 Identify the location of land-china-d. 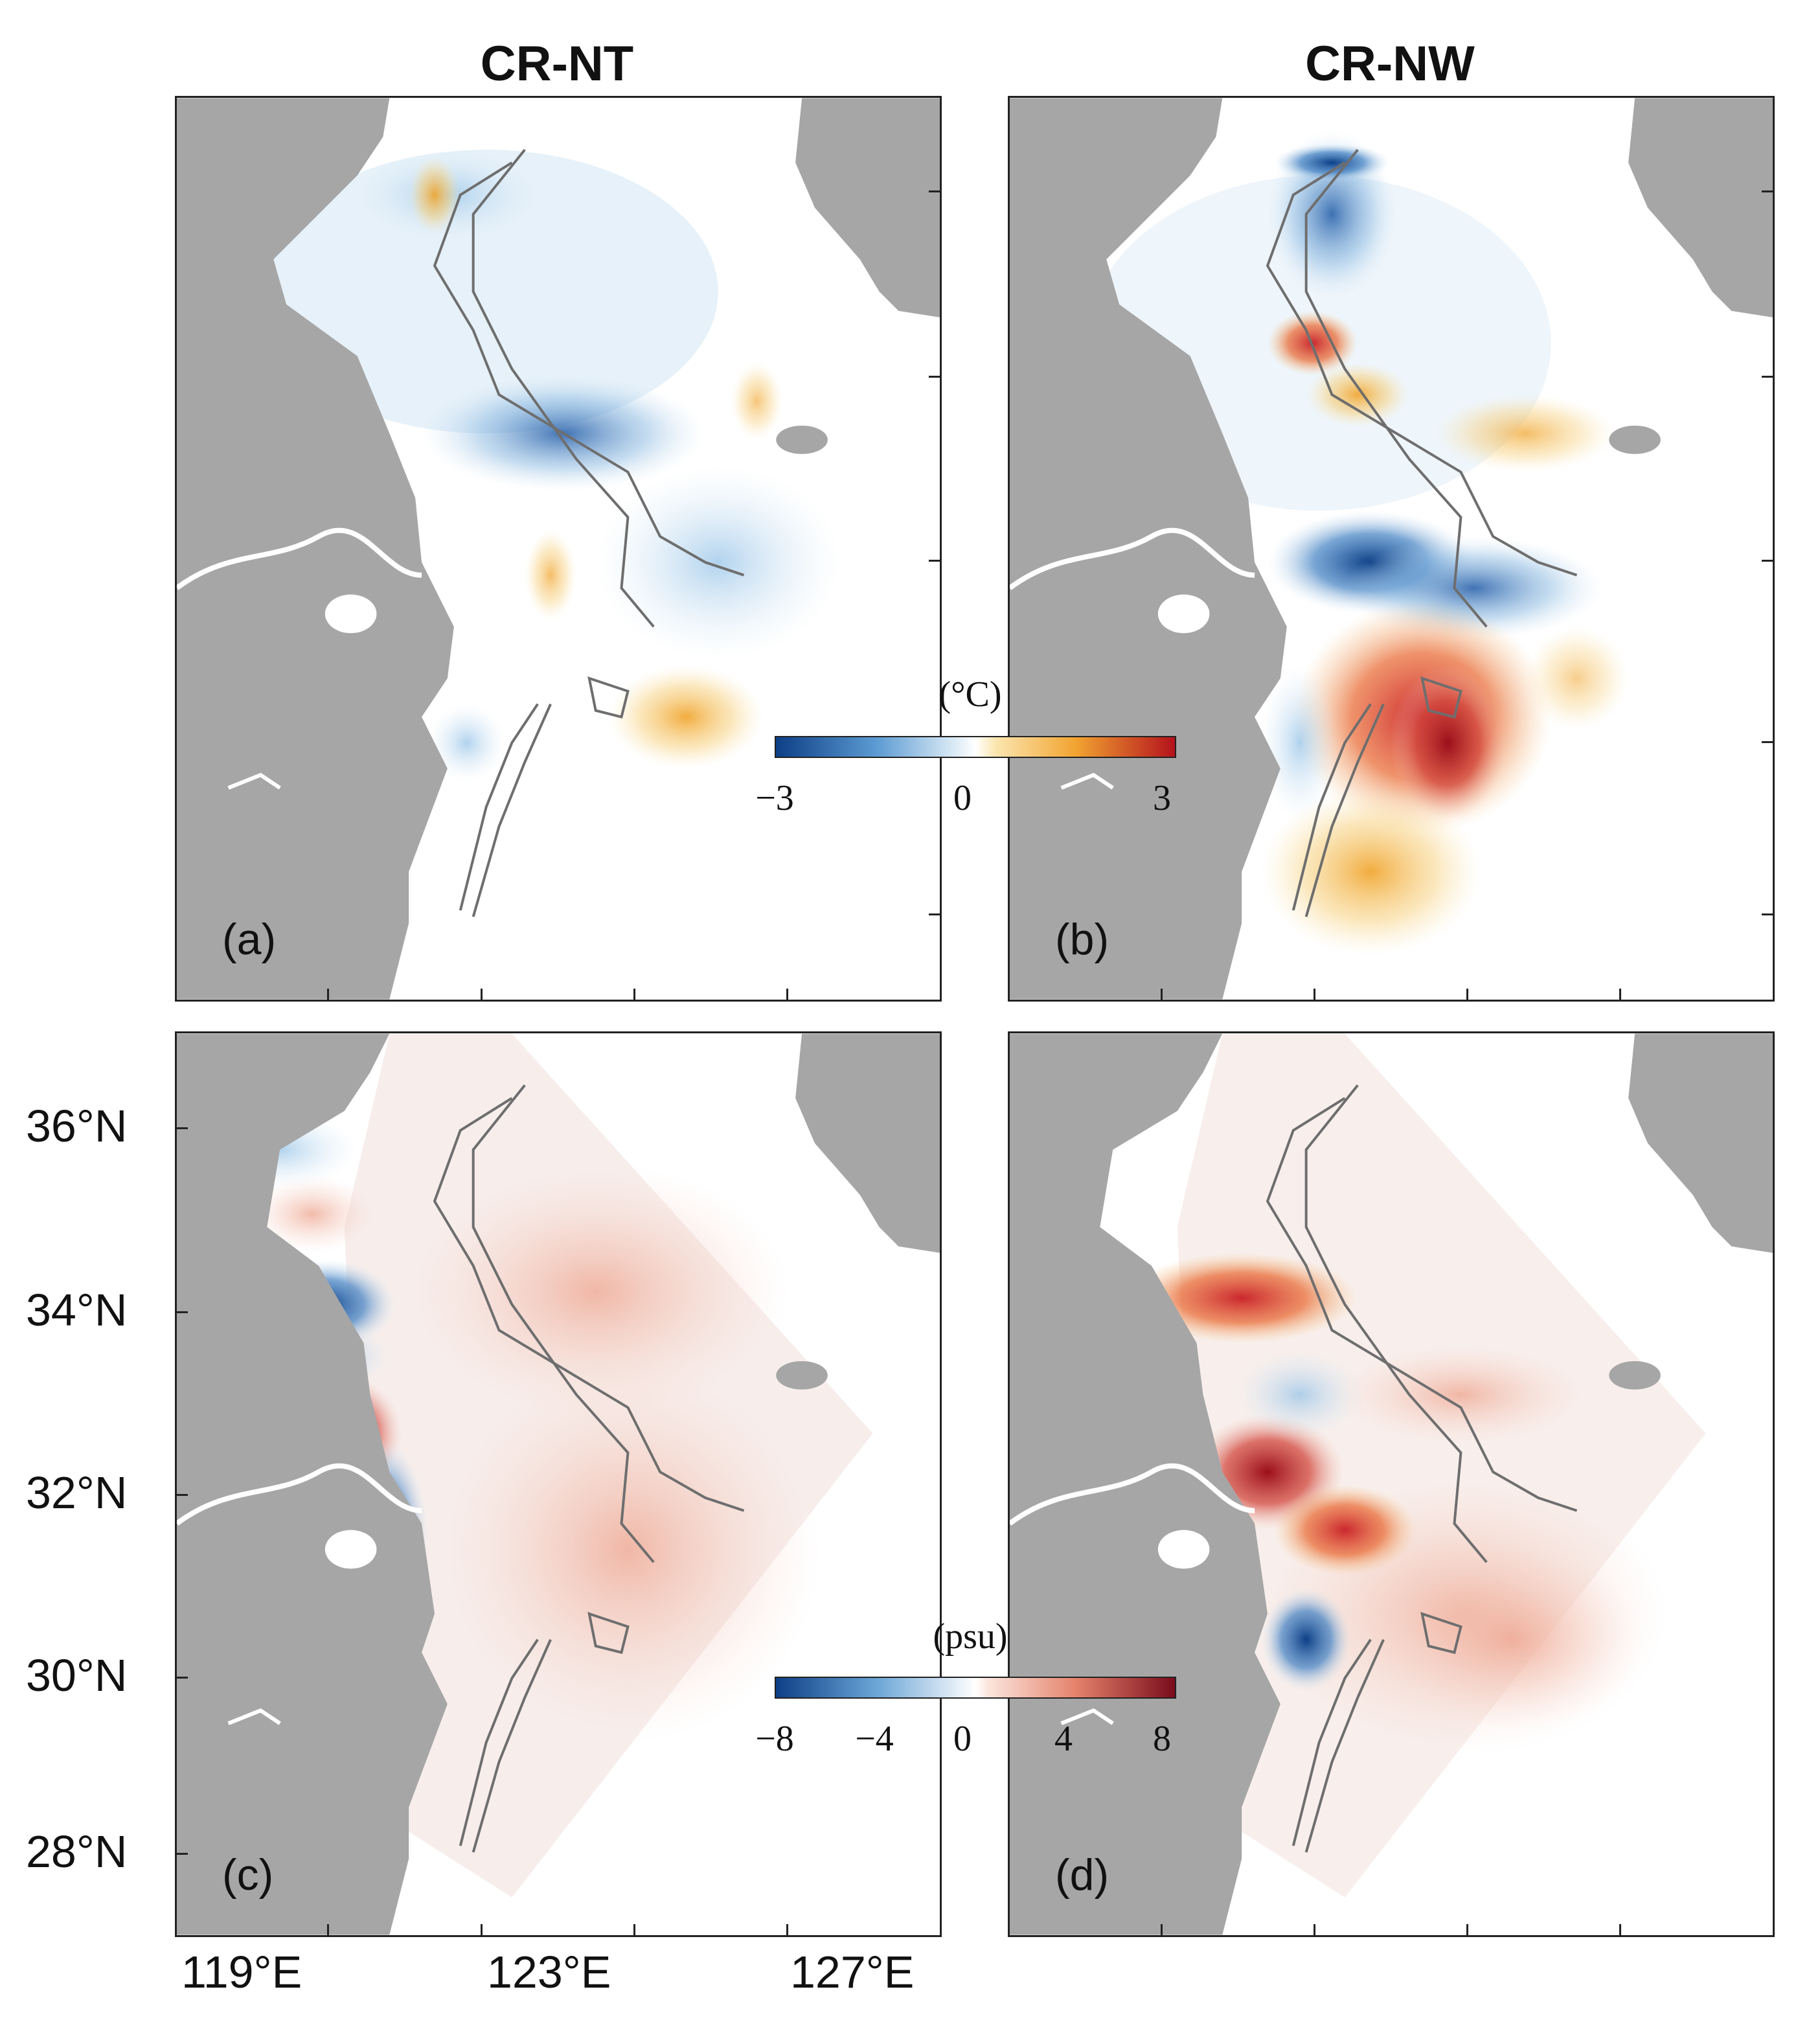
(1145, 1484).